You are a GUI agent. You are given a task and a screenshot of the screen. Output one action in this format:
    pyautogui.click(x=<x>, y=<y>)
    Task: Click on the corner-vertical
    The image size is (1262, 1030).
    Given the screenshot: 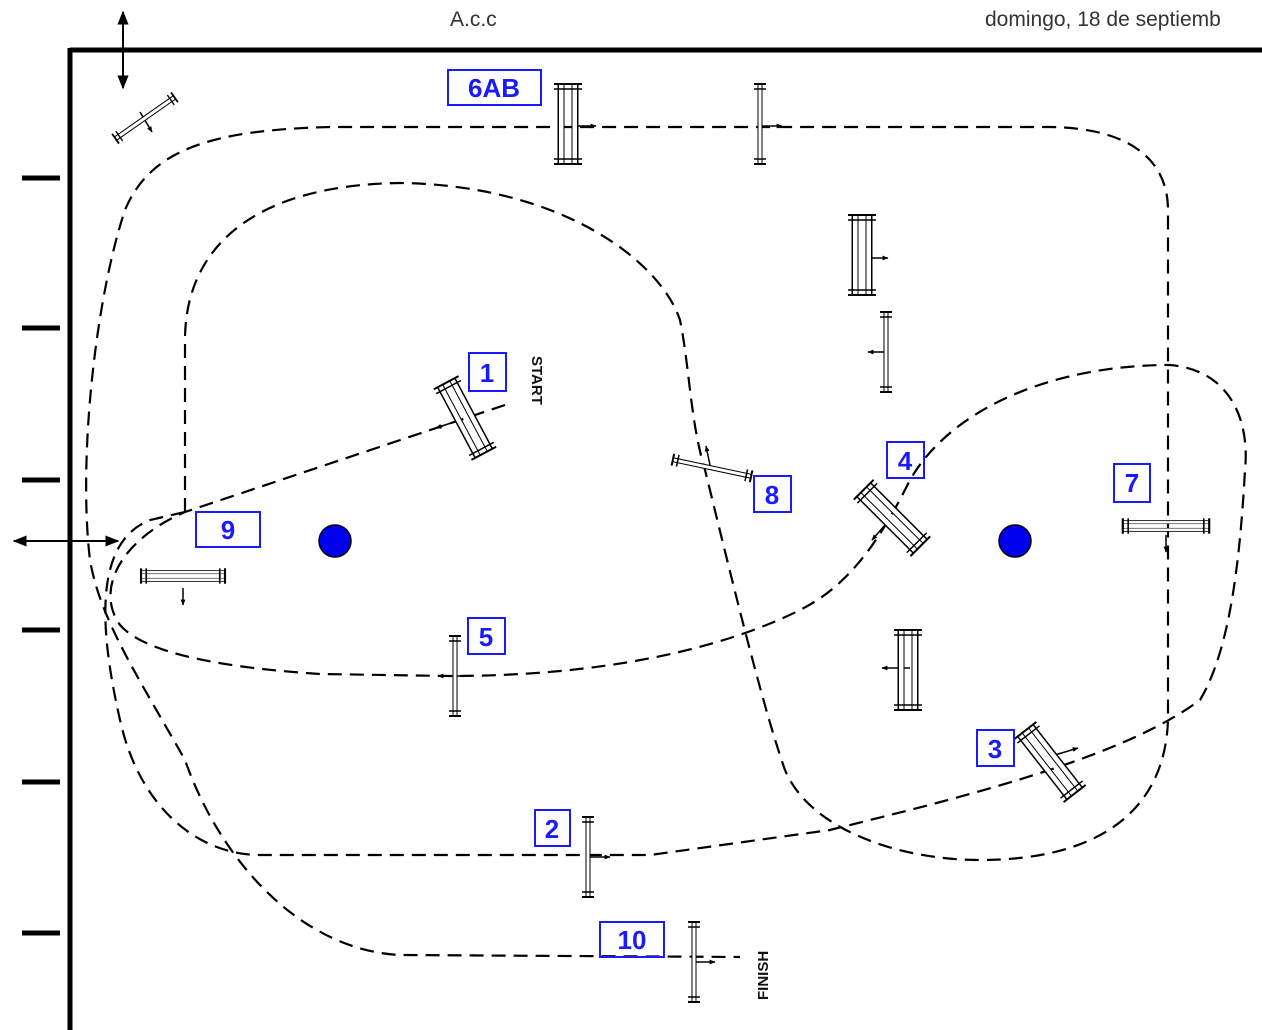 What is the action you would take?
    pyautogui.click(x=145, y=118)
    